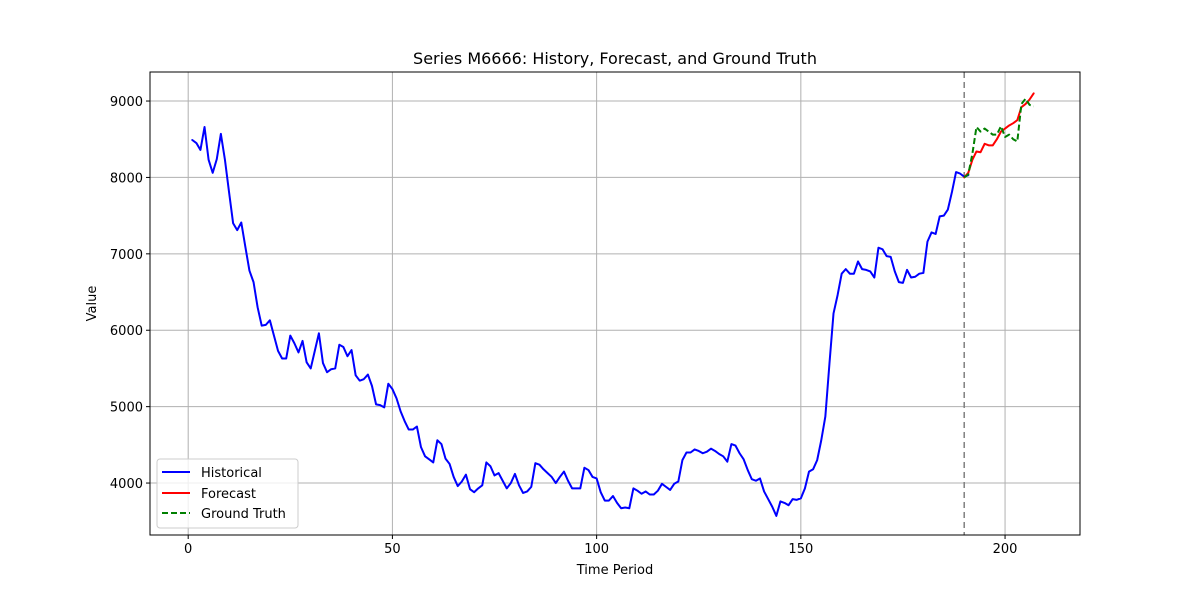 This screenshot has height=600, width=1200. I want to click on y-tick-label: 8000, so click(126, 178).